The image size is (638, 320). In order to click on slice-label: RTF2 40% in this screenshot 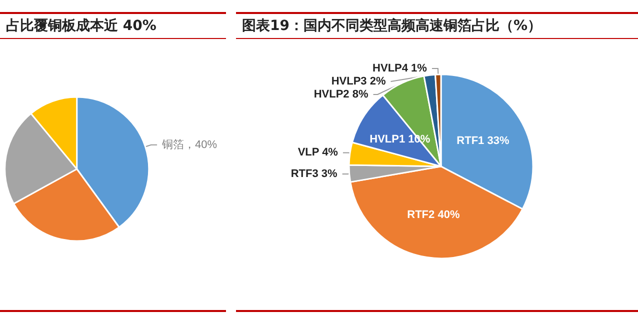, I will do `click(433, 214)`.